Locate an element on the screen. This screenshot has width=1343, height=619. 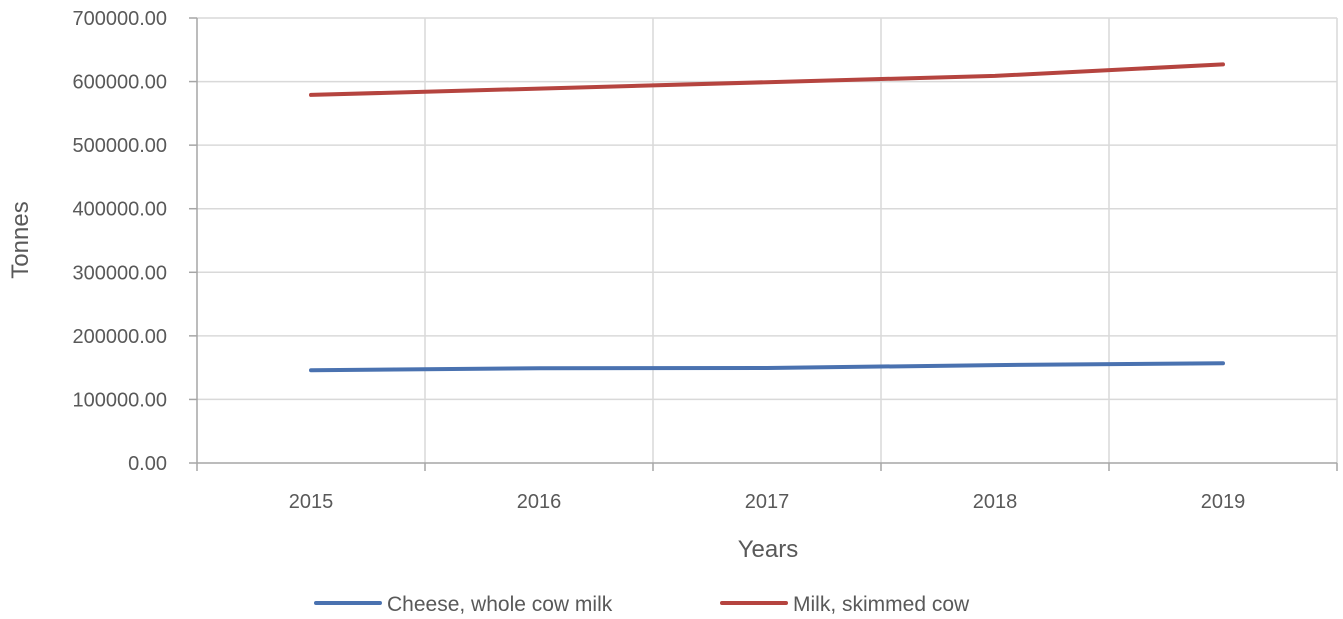
y-tick-label: 100000.00 is located at coordinates (119, 400).